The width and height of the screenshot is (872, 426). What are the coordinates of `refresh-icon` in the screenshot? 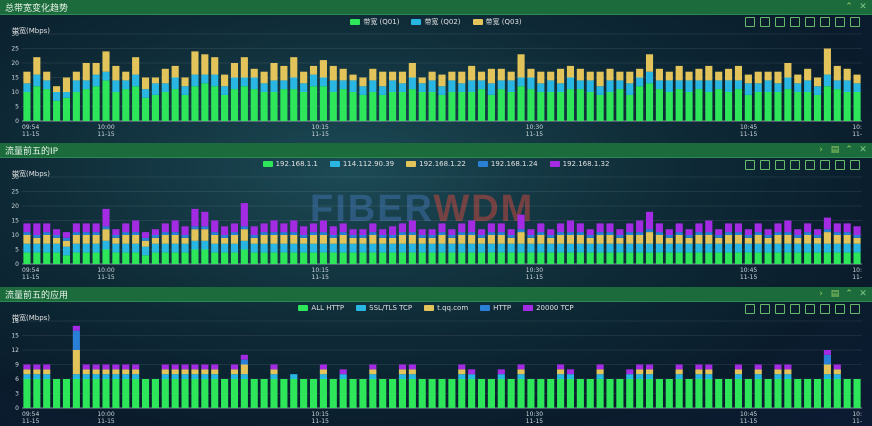 It's located at (840, 165).